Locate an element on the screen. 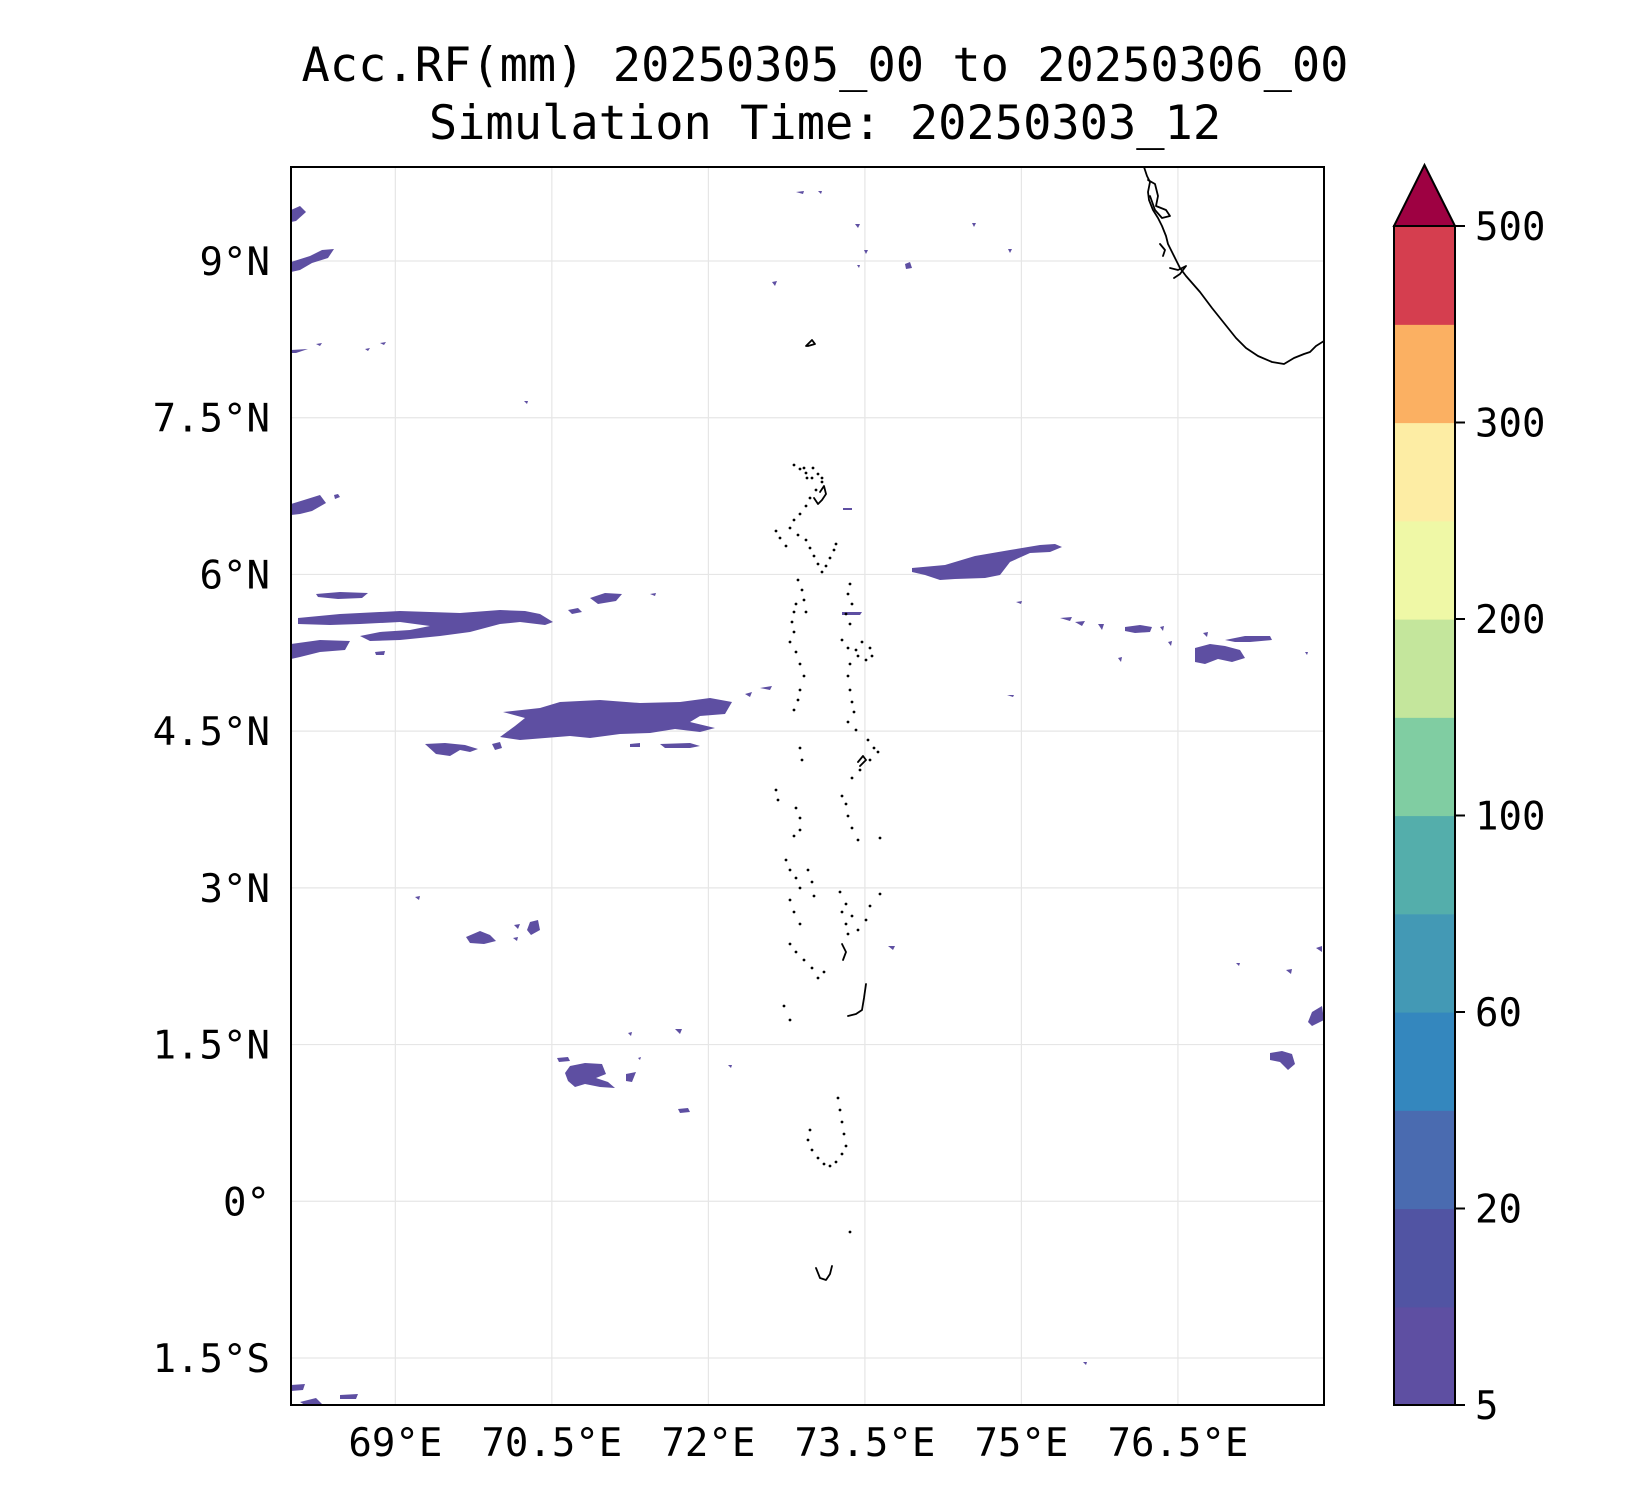 Image resolution: width=1650 pixels, height=1500 pixels. colorbar: 5 20 60 100 200 300 500 is located at coordinates (1468, 795).